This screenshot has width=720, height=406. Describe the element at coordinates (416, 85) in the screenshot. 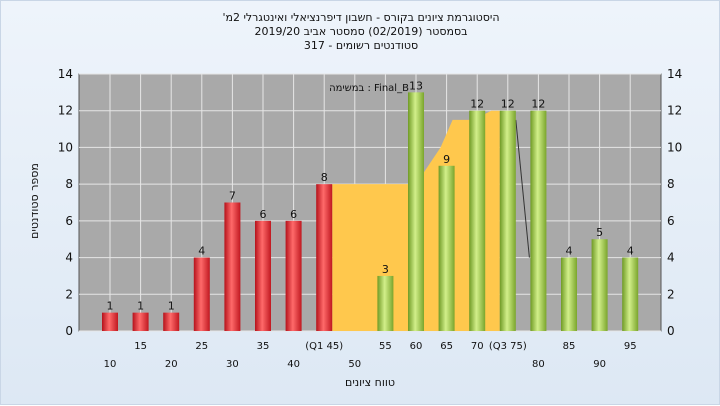

I see `data-label-60: 13` at that location.